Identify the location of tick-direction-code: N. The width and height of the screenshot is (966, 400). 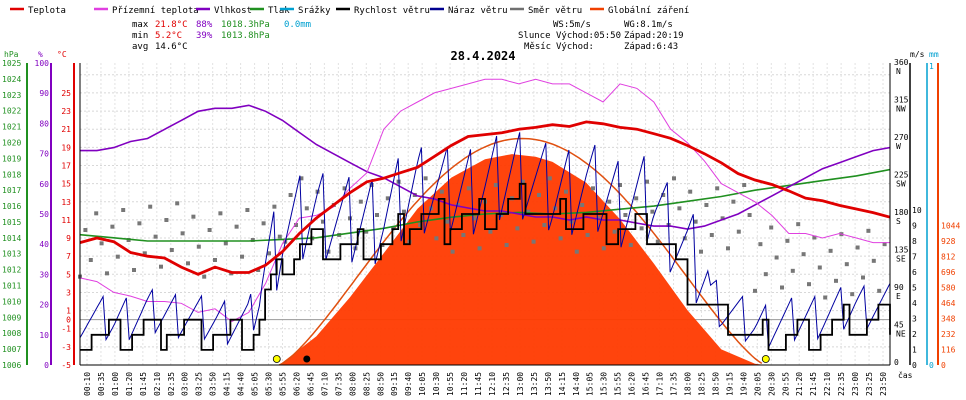
(898, 71).